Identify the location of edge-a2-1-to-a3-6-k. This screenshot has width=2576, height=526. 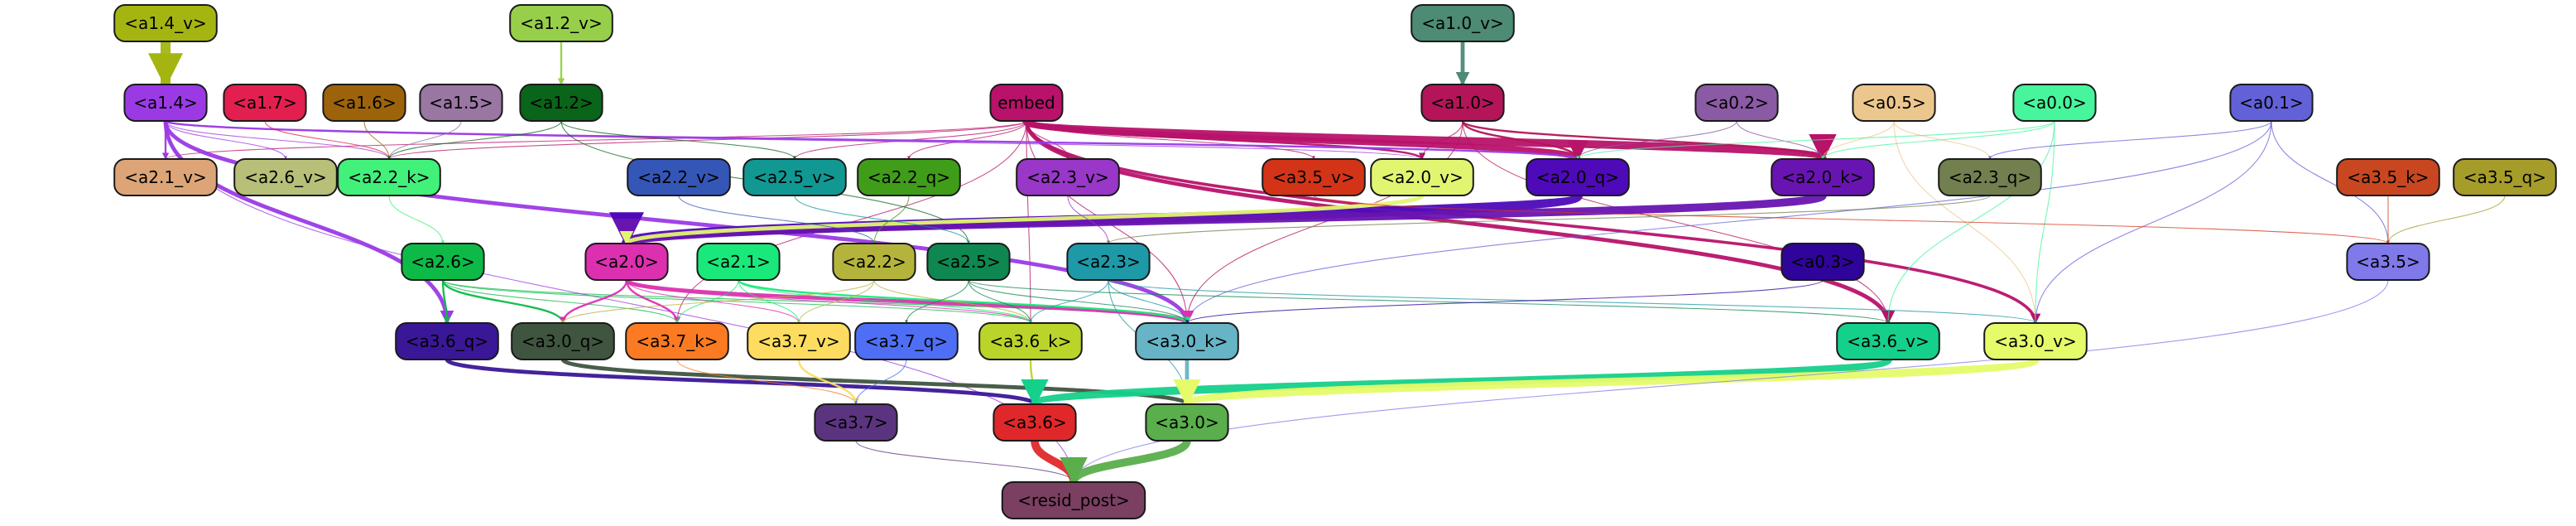
(885, 302).